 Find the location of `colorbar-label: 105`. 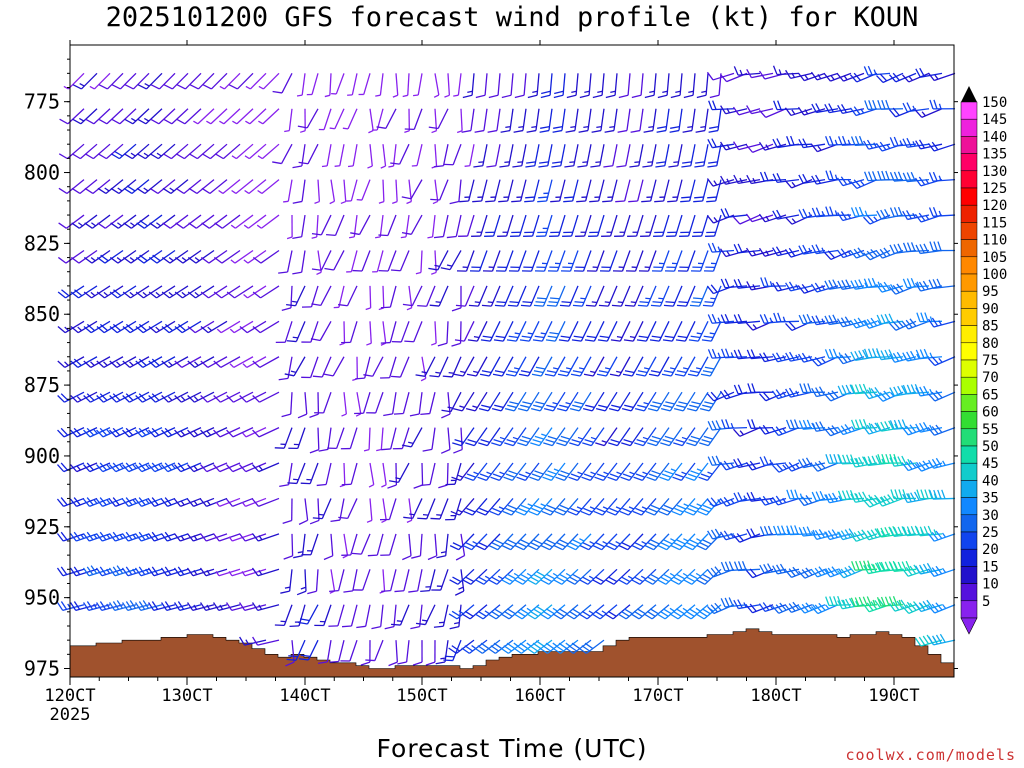

colorbar-label: 105 is located at coordinates (994, 258).